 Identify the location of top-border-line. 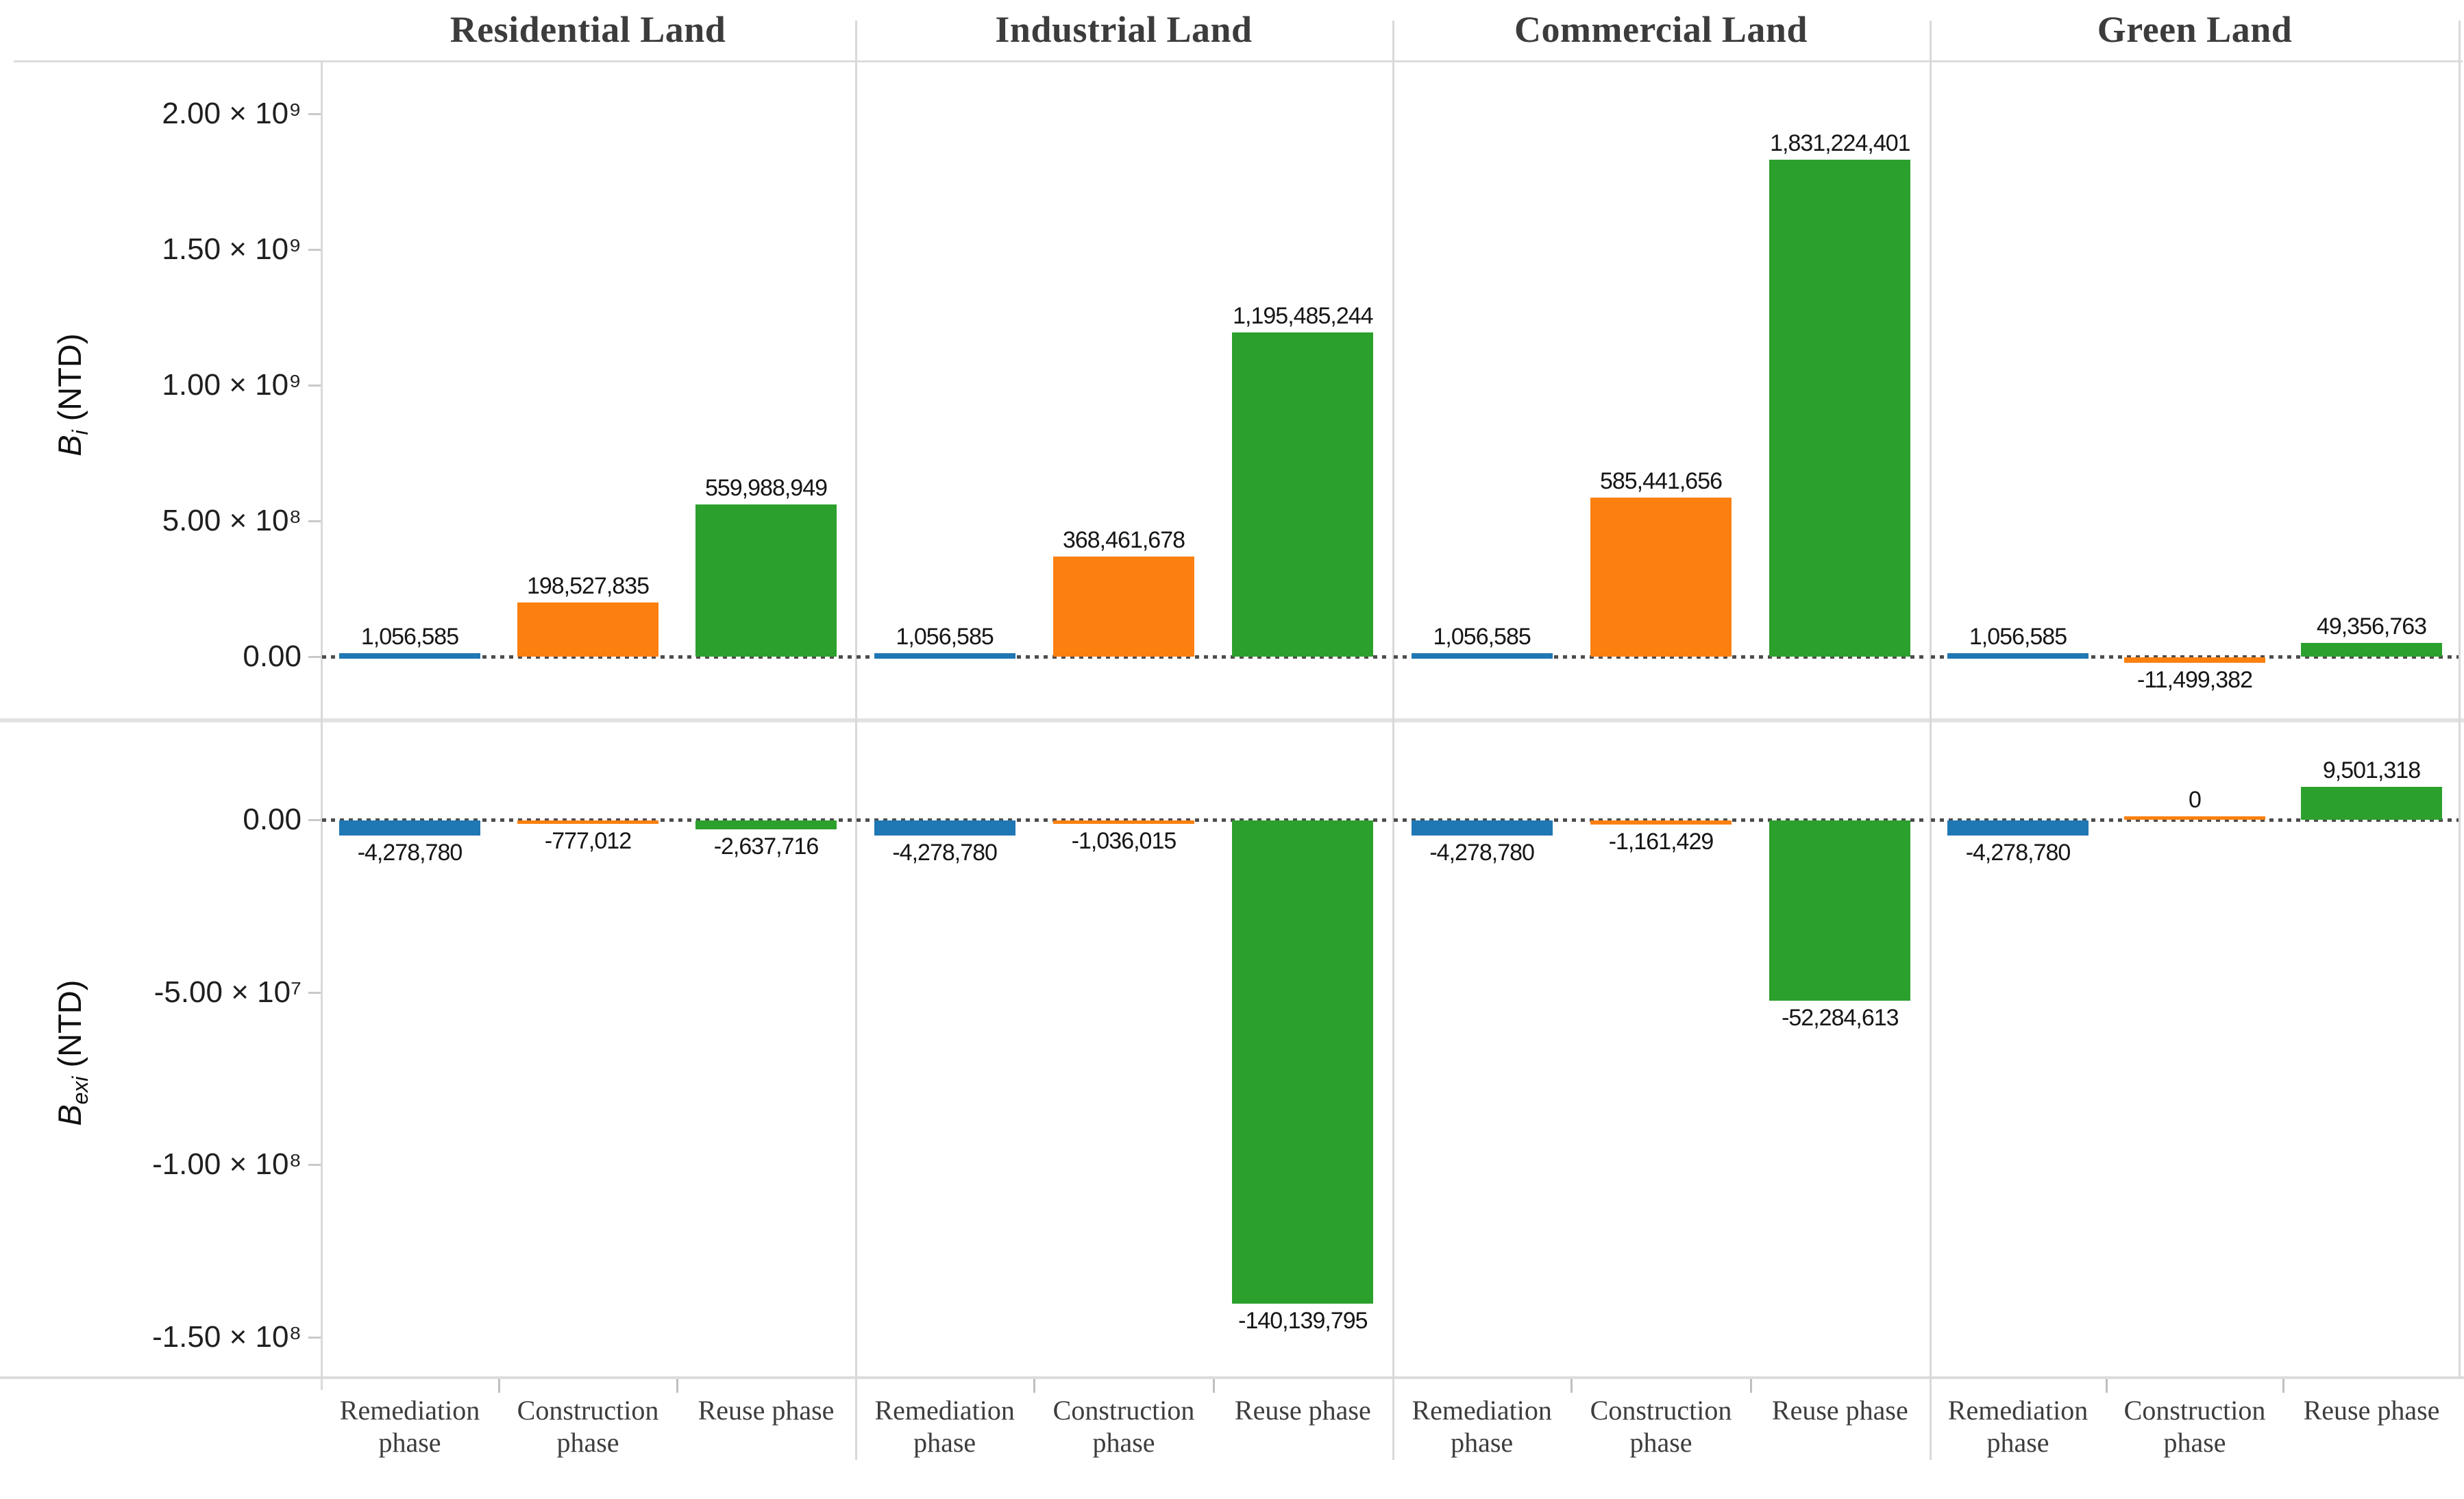
(1238, 61).